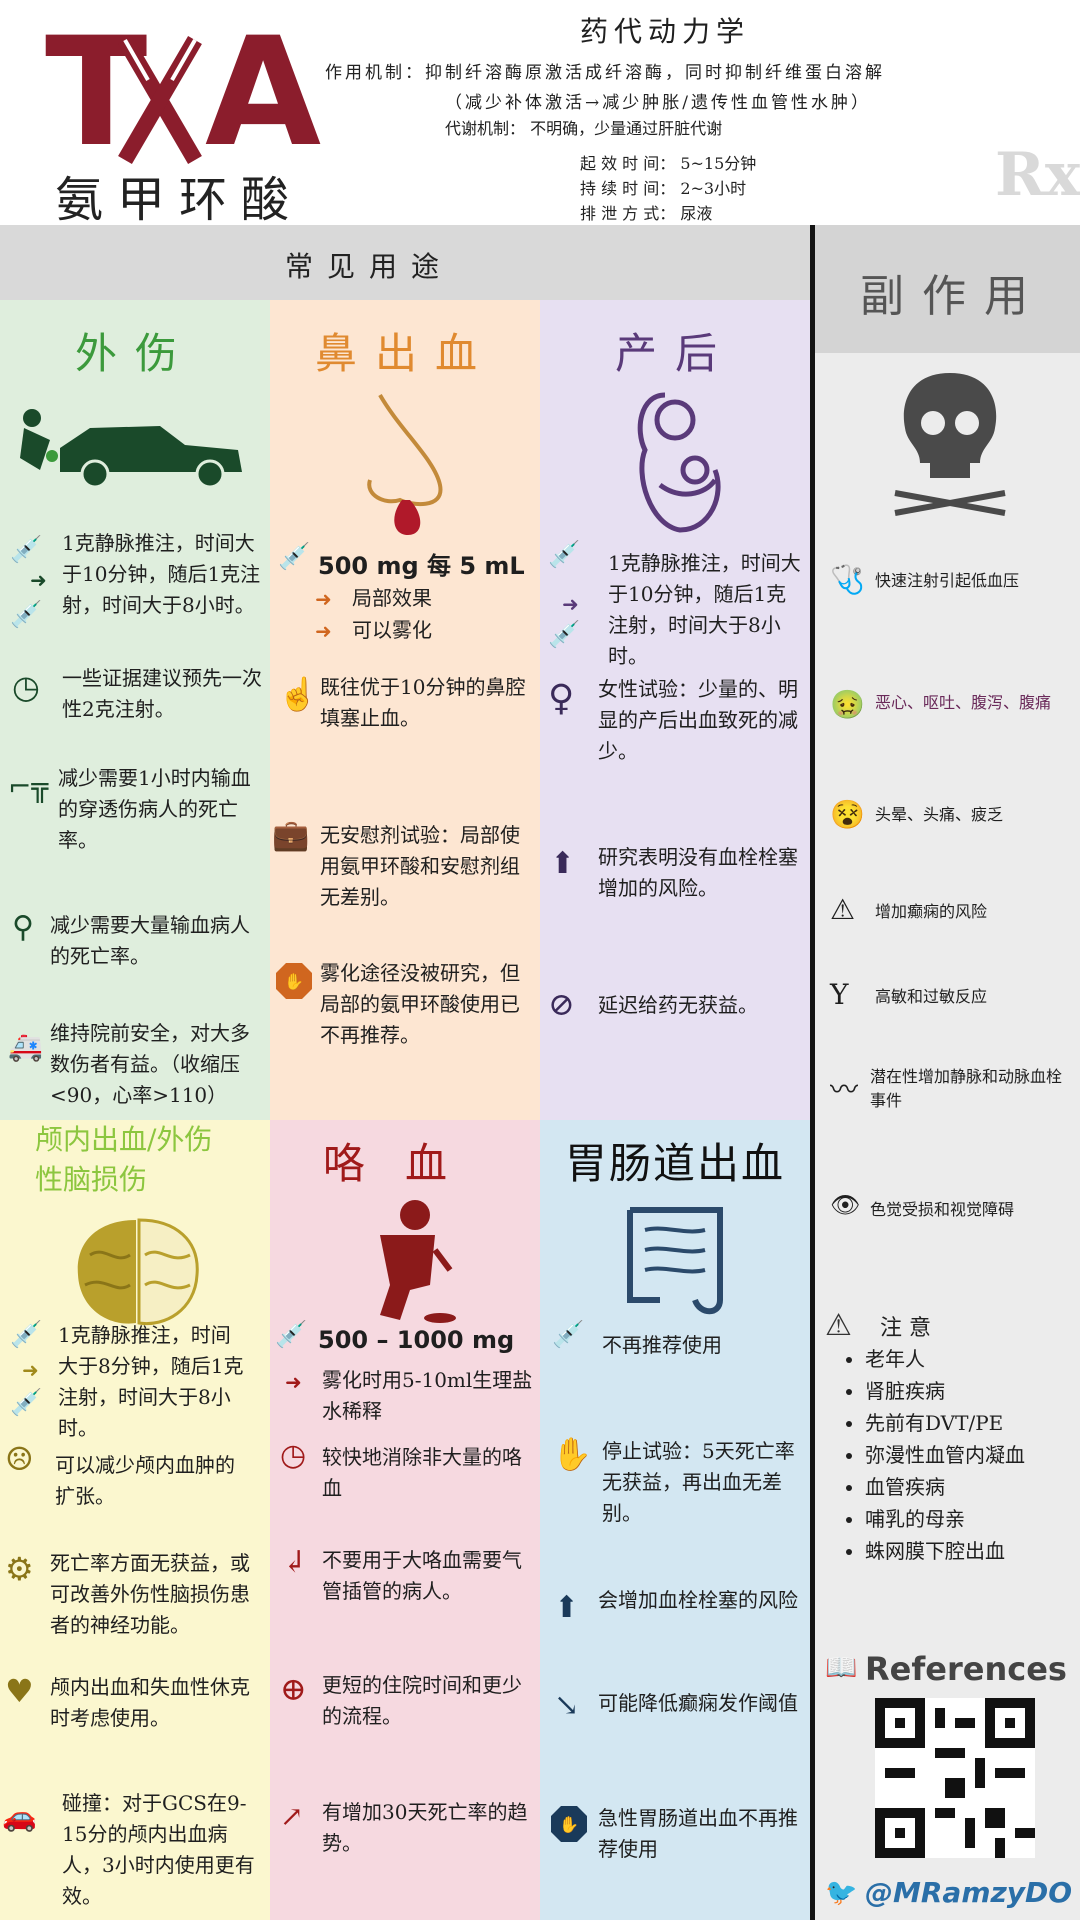  What do you see at coordinates (947, 580) in the screenshot?
I see `side-effect-1: 快速注射引起低血压` at bounding box center [947, 580].